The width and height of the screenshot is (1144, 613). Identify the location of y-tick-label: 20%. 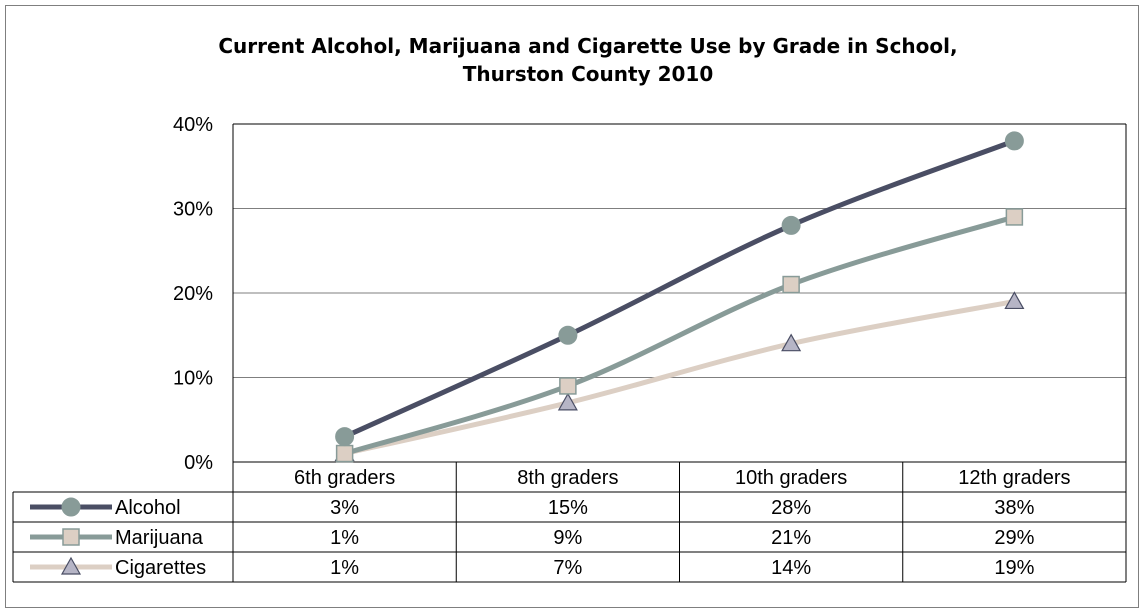
(193, 294).